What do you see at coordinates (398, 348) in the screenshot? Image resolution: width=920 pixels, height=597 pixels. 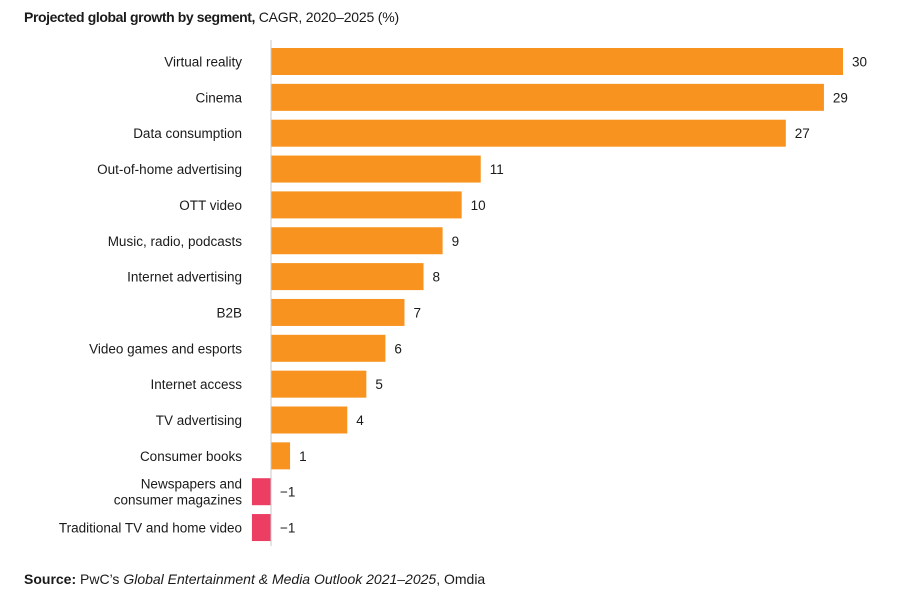 I see `value-label-video-games-and-esports: 6` at bounding box center [398, 348].